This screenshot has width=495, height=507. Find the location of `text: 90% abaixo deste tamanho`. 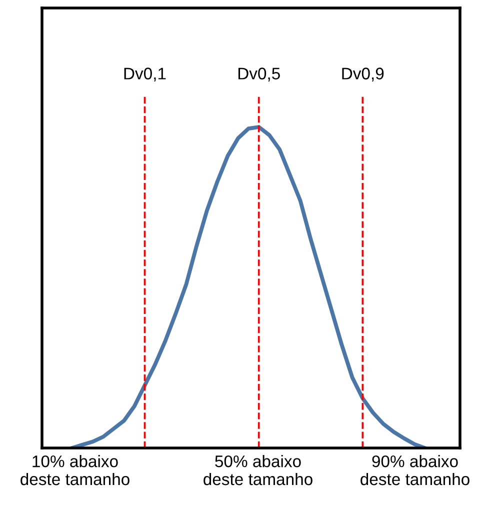

text: 90% abaixo deste tamanho is located at coordinates (415, 470).